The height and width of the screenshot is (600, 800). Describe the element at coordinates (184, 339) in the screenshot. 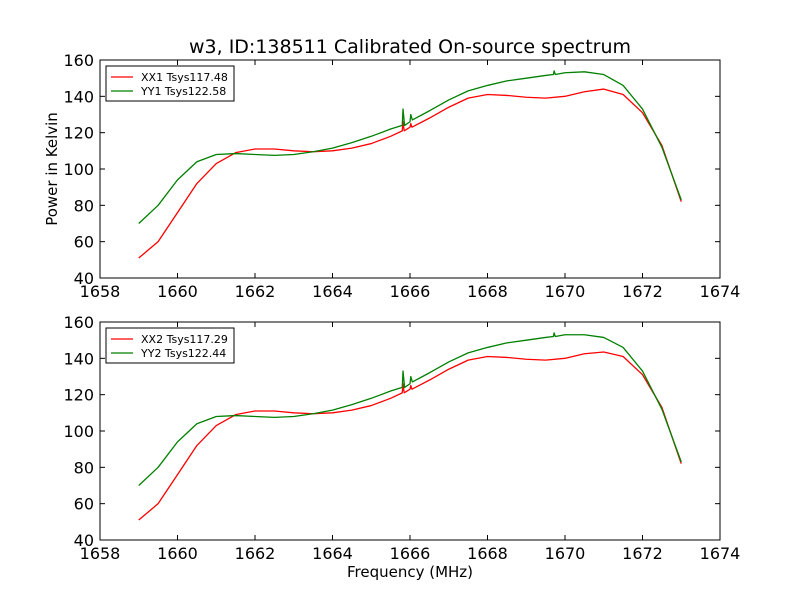

I see `legend-label: XX2 Tsys117.29` at that location.